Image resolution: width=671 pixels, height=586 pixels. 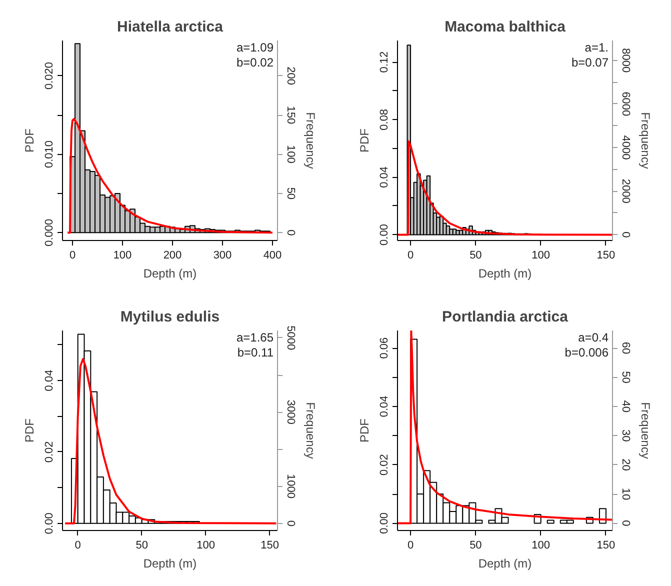 What do you see at coordinates (290, 338) in the screenshot?
I see `y2-tick-label: 5000` at bounding box center [290, 338].